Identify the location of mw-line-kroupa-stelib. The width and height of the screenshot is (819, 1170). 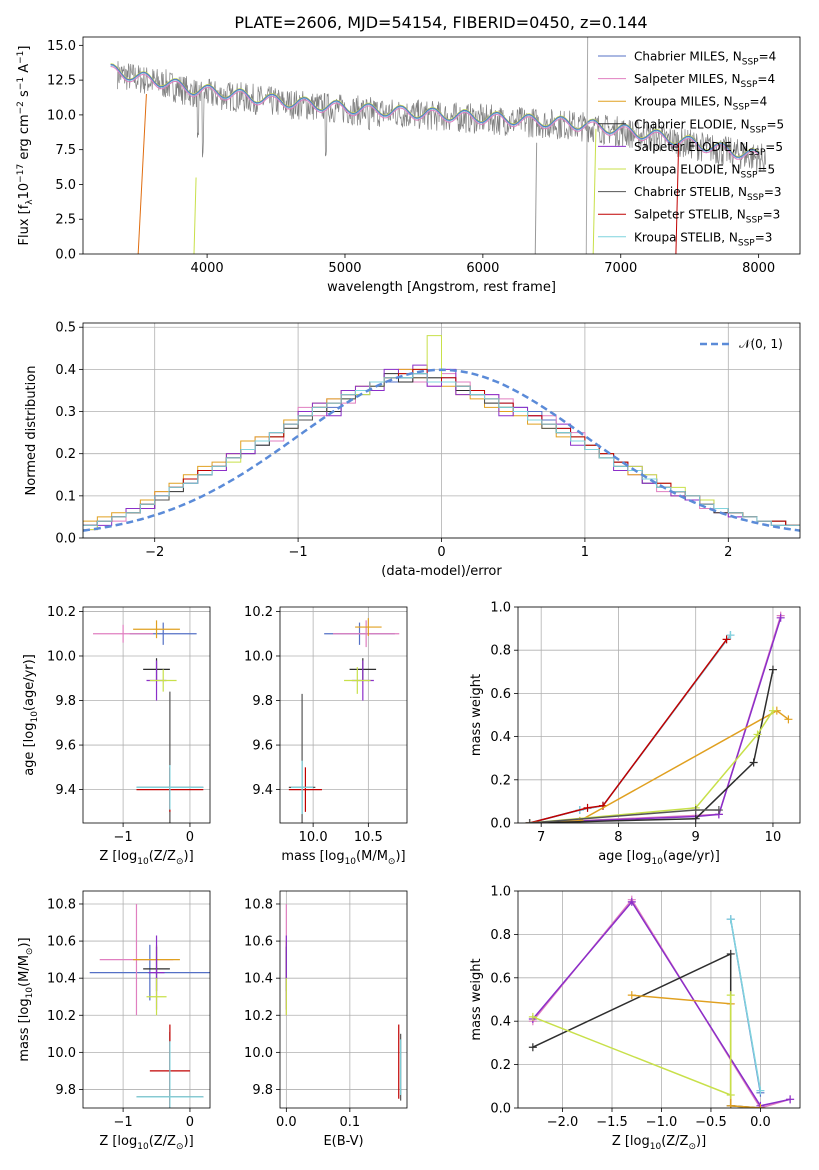
(745, 1005).